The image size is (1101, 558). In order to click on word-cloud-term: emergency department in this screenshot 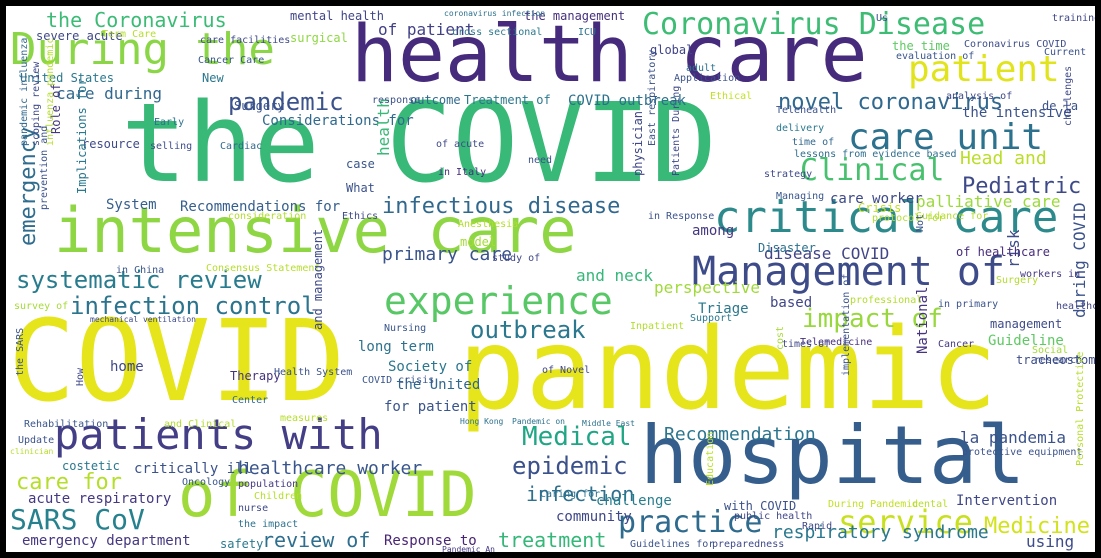, I will do `click(106, 541)`.